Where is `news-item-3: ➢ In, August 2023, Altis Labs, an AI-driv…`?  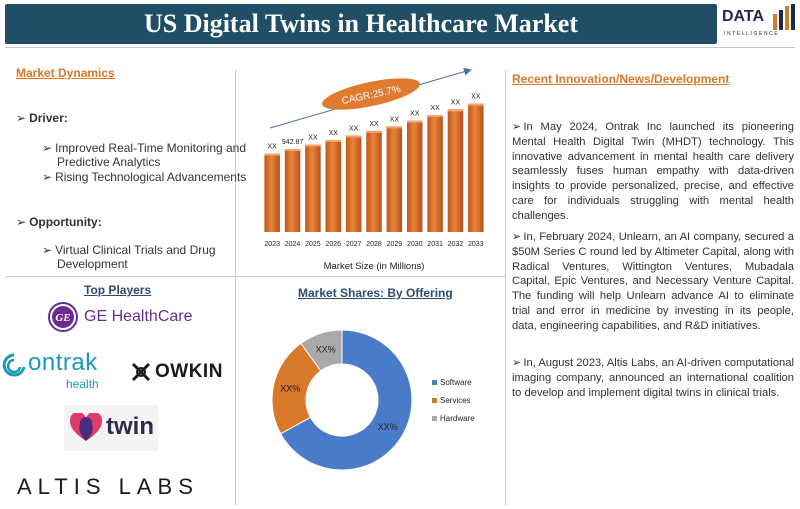 news-item-3: ➢ In, August 2023, Altis Labs, an AI-driv… is located at coordinates (653, 378).